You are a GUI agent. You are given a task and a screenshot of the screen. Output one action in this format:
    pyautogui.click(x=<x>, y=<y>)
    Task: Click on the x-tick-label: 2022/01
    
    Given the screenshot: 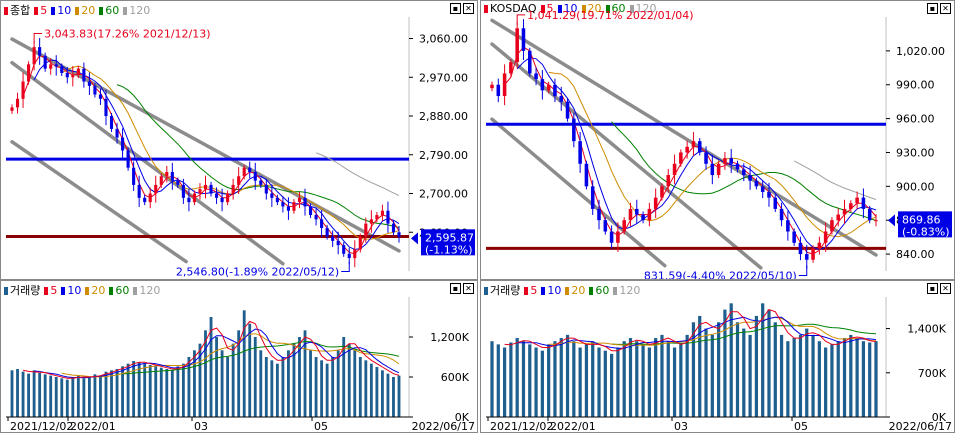 What is the action you would take?
    pyautogui.click(x=573, y=426)
    